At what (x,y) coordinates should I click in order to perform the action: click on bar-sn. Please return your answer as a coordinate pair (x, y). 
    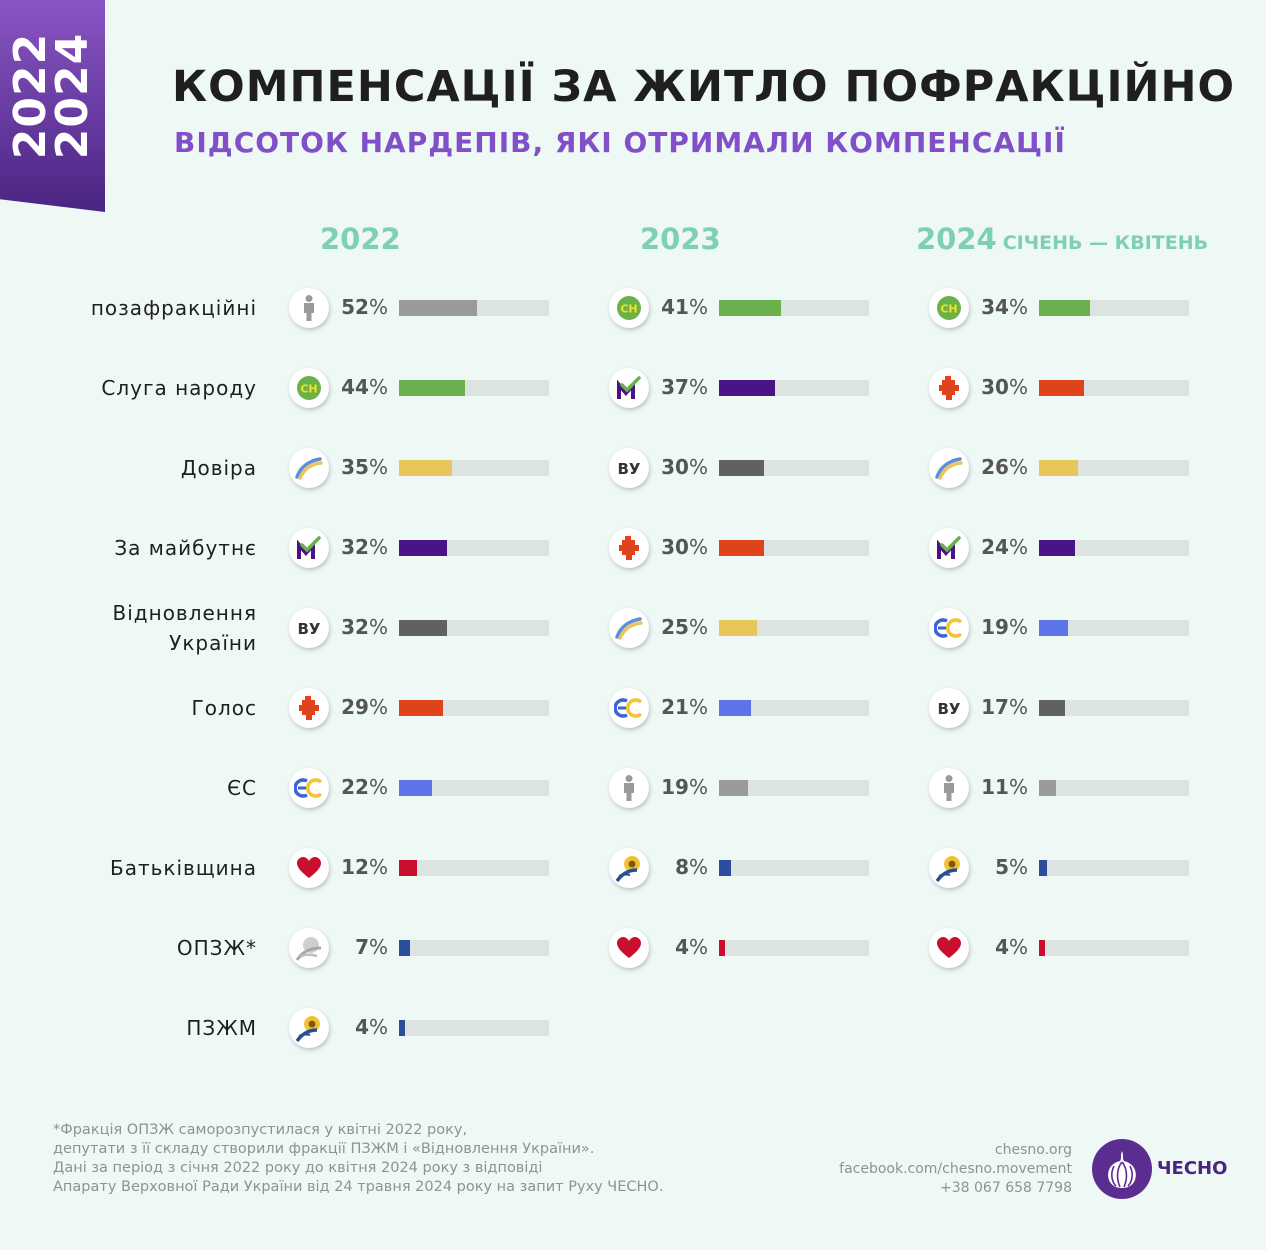
    Looking at the image, I should click on (750, 308).